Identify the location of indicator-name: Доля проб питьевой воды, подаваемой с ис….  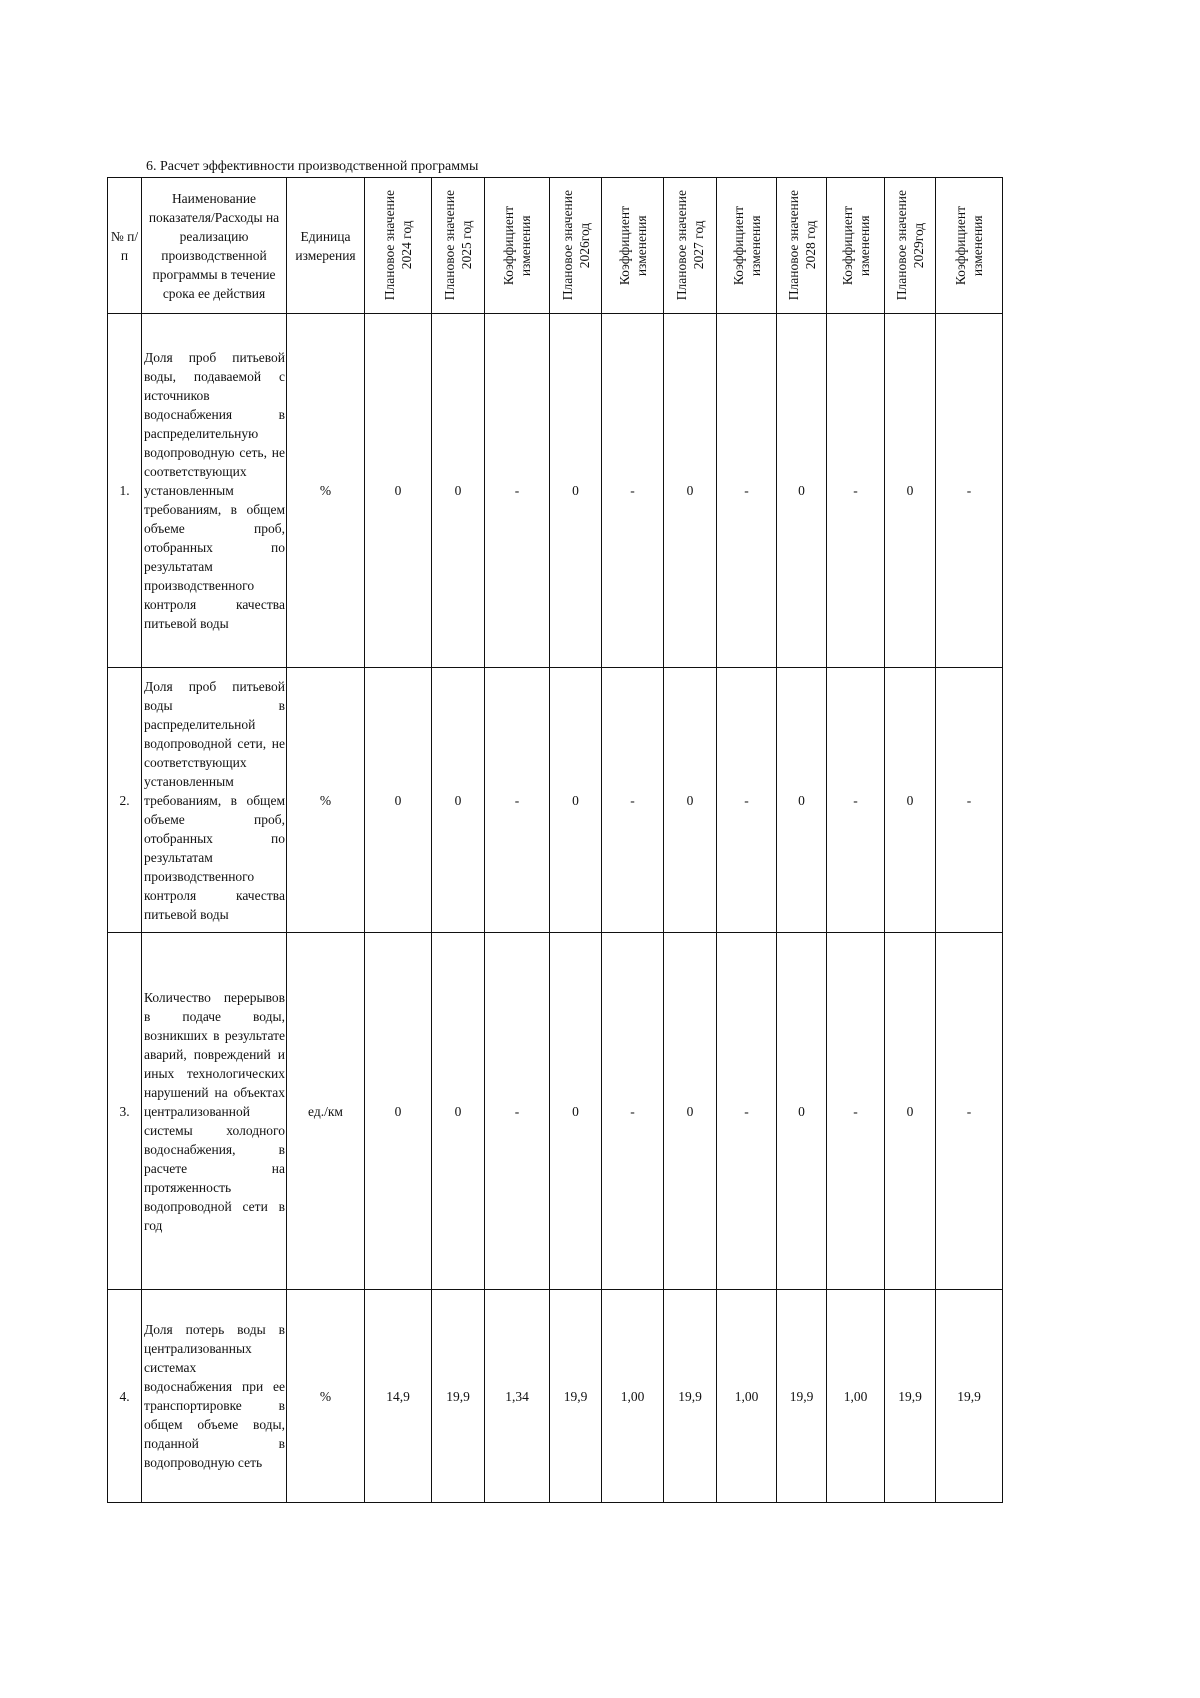
(214, 490).